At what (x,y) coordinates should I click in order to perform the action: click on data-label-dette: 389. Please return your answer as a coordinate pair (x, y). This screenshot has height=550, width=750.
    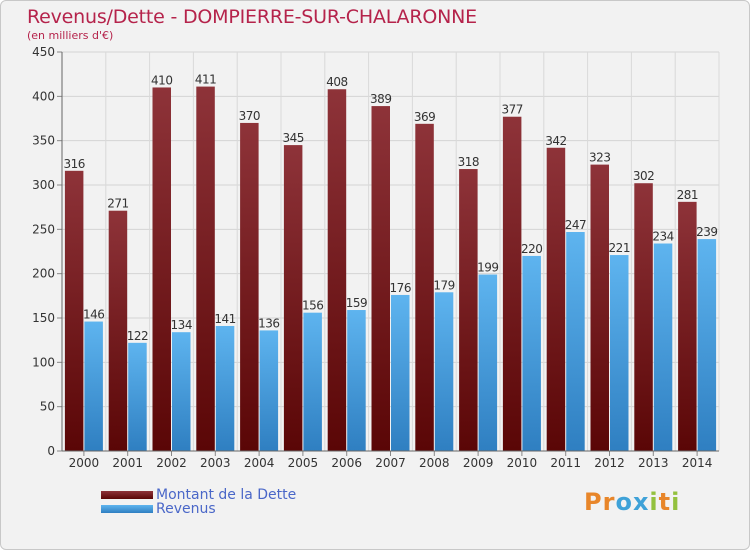
    Looking at the image, I should click on (380, 99).